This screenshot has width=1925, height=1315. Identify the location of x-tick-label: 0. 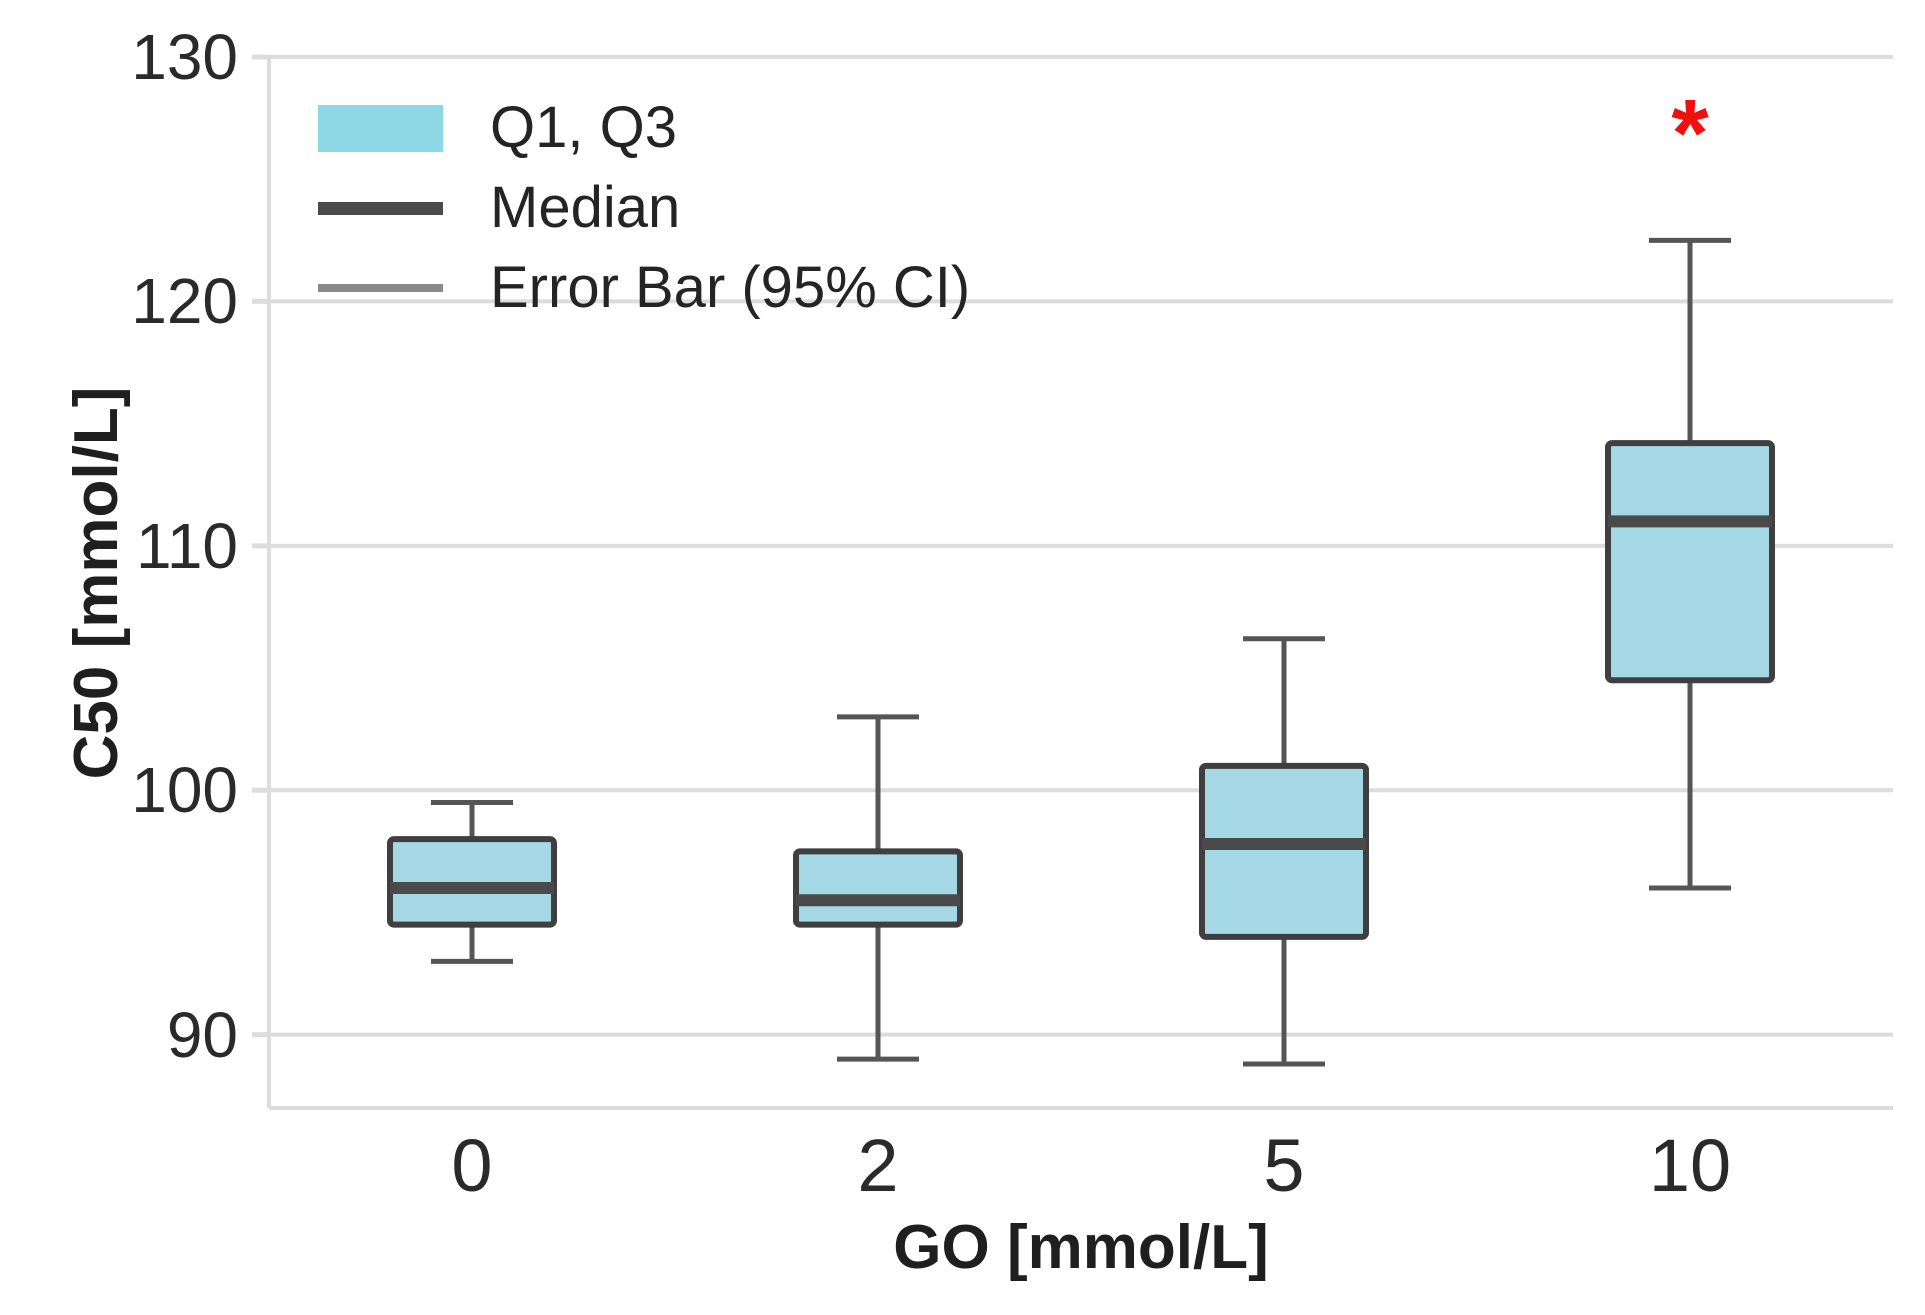
(472, 1165).